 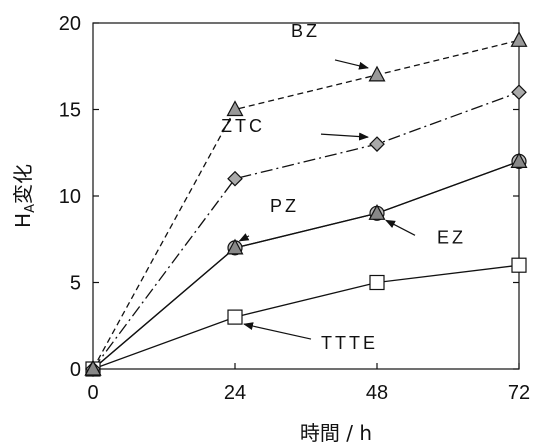 What do you see at coordinates (349, 343) in the screenshot?
I see `annotation-label-ttte: TTTE` at bounding box center [349, 343].